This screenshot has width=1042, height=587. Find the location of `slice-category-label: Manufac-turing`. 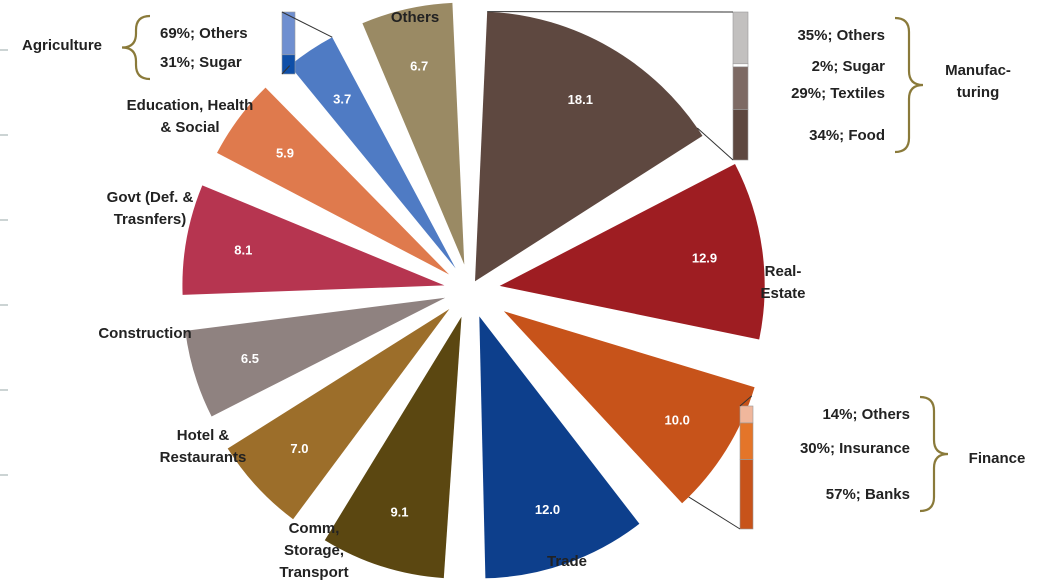

slice-category-label: Manufac-turing is located at coordinates (978, 81).